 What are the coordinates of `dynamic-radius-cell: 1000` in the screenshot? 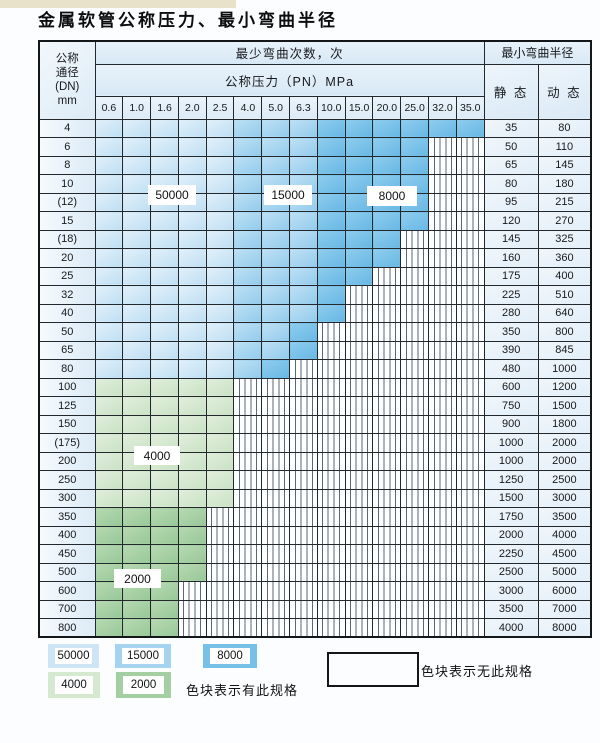 It's located at (564, 369).